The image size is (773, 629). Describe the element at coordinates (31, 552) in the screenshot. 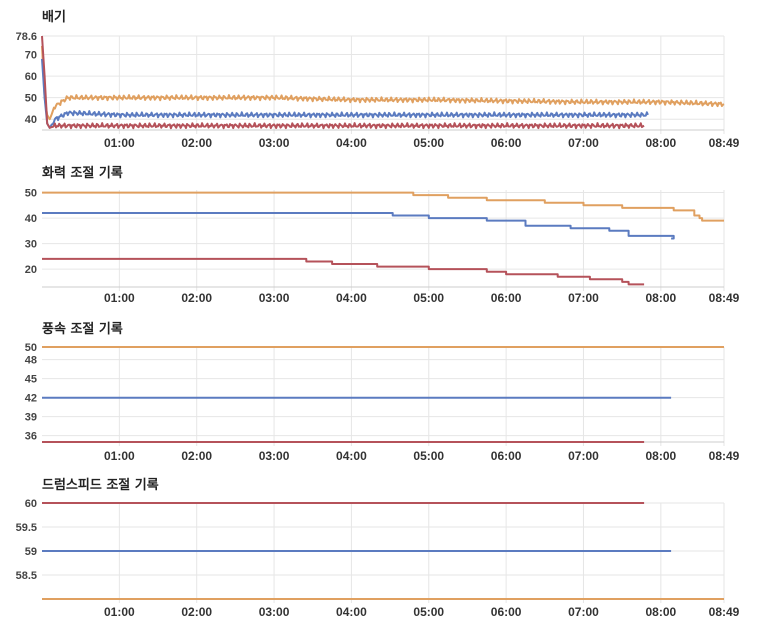

I see `y-tick-label: 59` at that location.